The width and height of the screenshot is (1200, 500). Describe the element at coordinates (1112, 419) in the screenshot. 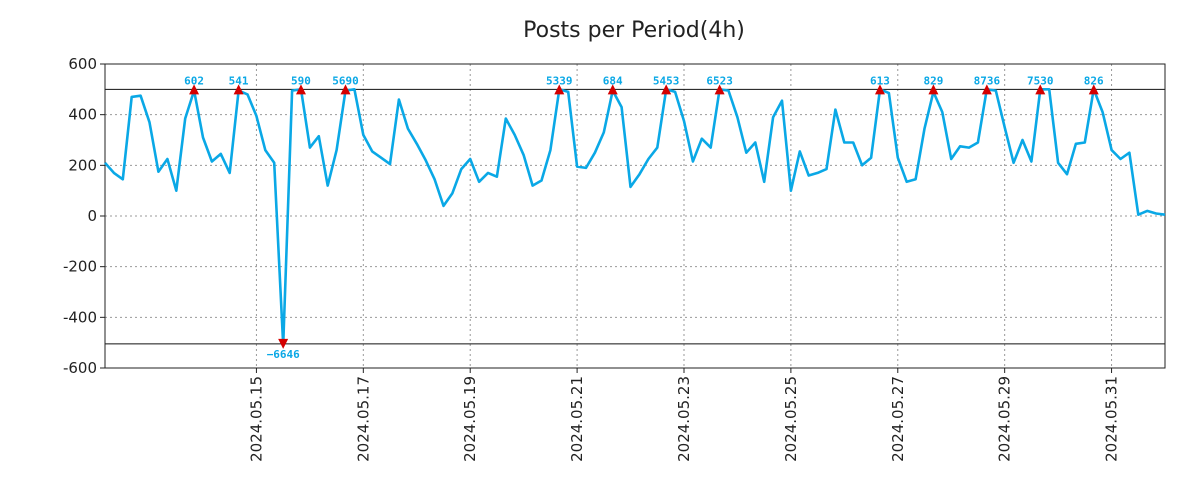

I see `x-tick-label: 2024.05.31` at that location.